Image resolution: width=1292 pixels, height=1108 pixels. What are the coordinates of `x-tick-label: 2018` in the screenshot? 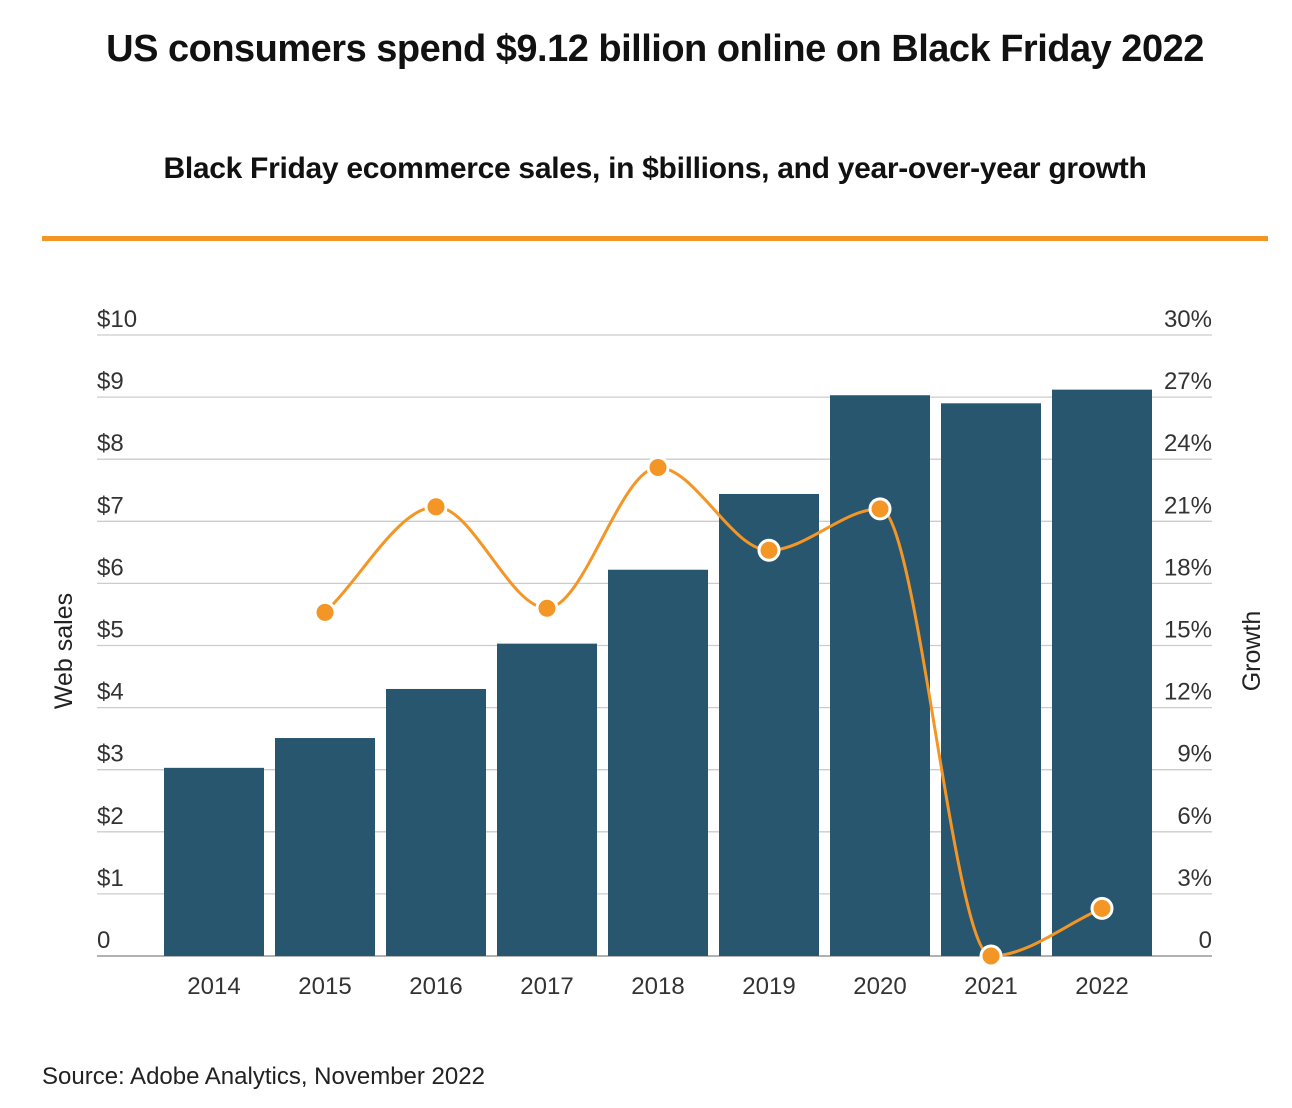 It's located at (657, 986).